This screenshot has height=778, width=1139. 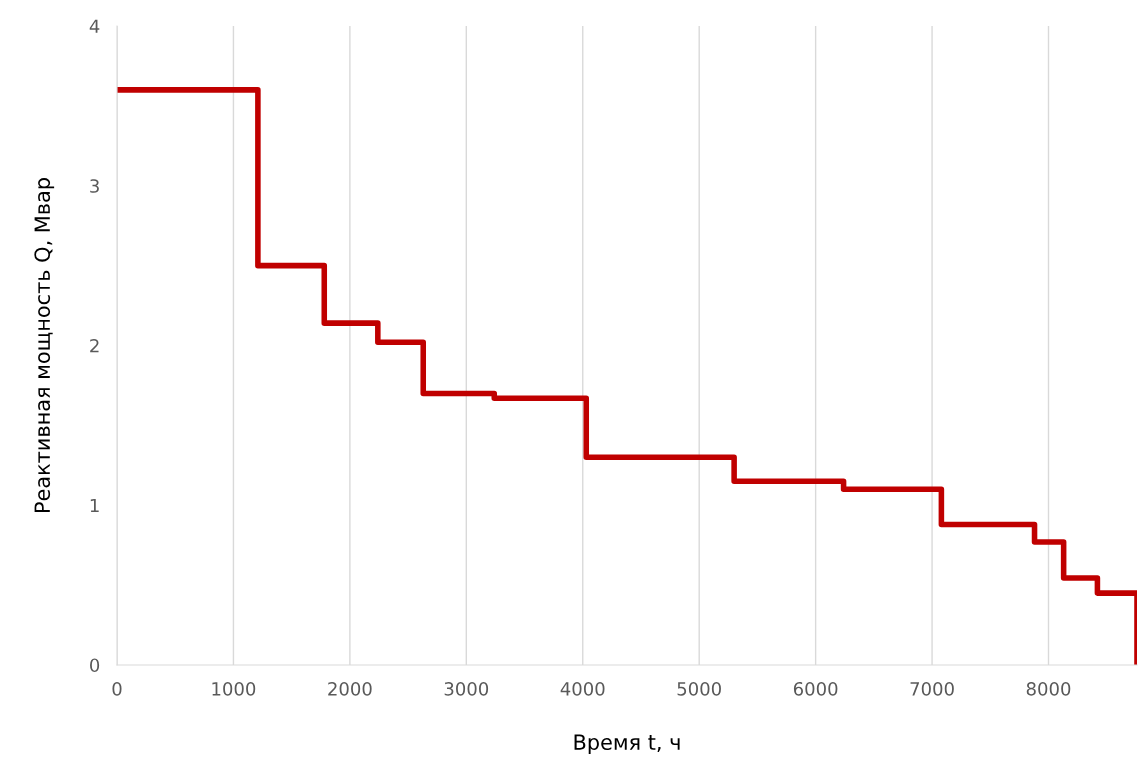 I want to click on x-tick-label: 0, so click(x=117, y=688).